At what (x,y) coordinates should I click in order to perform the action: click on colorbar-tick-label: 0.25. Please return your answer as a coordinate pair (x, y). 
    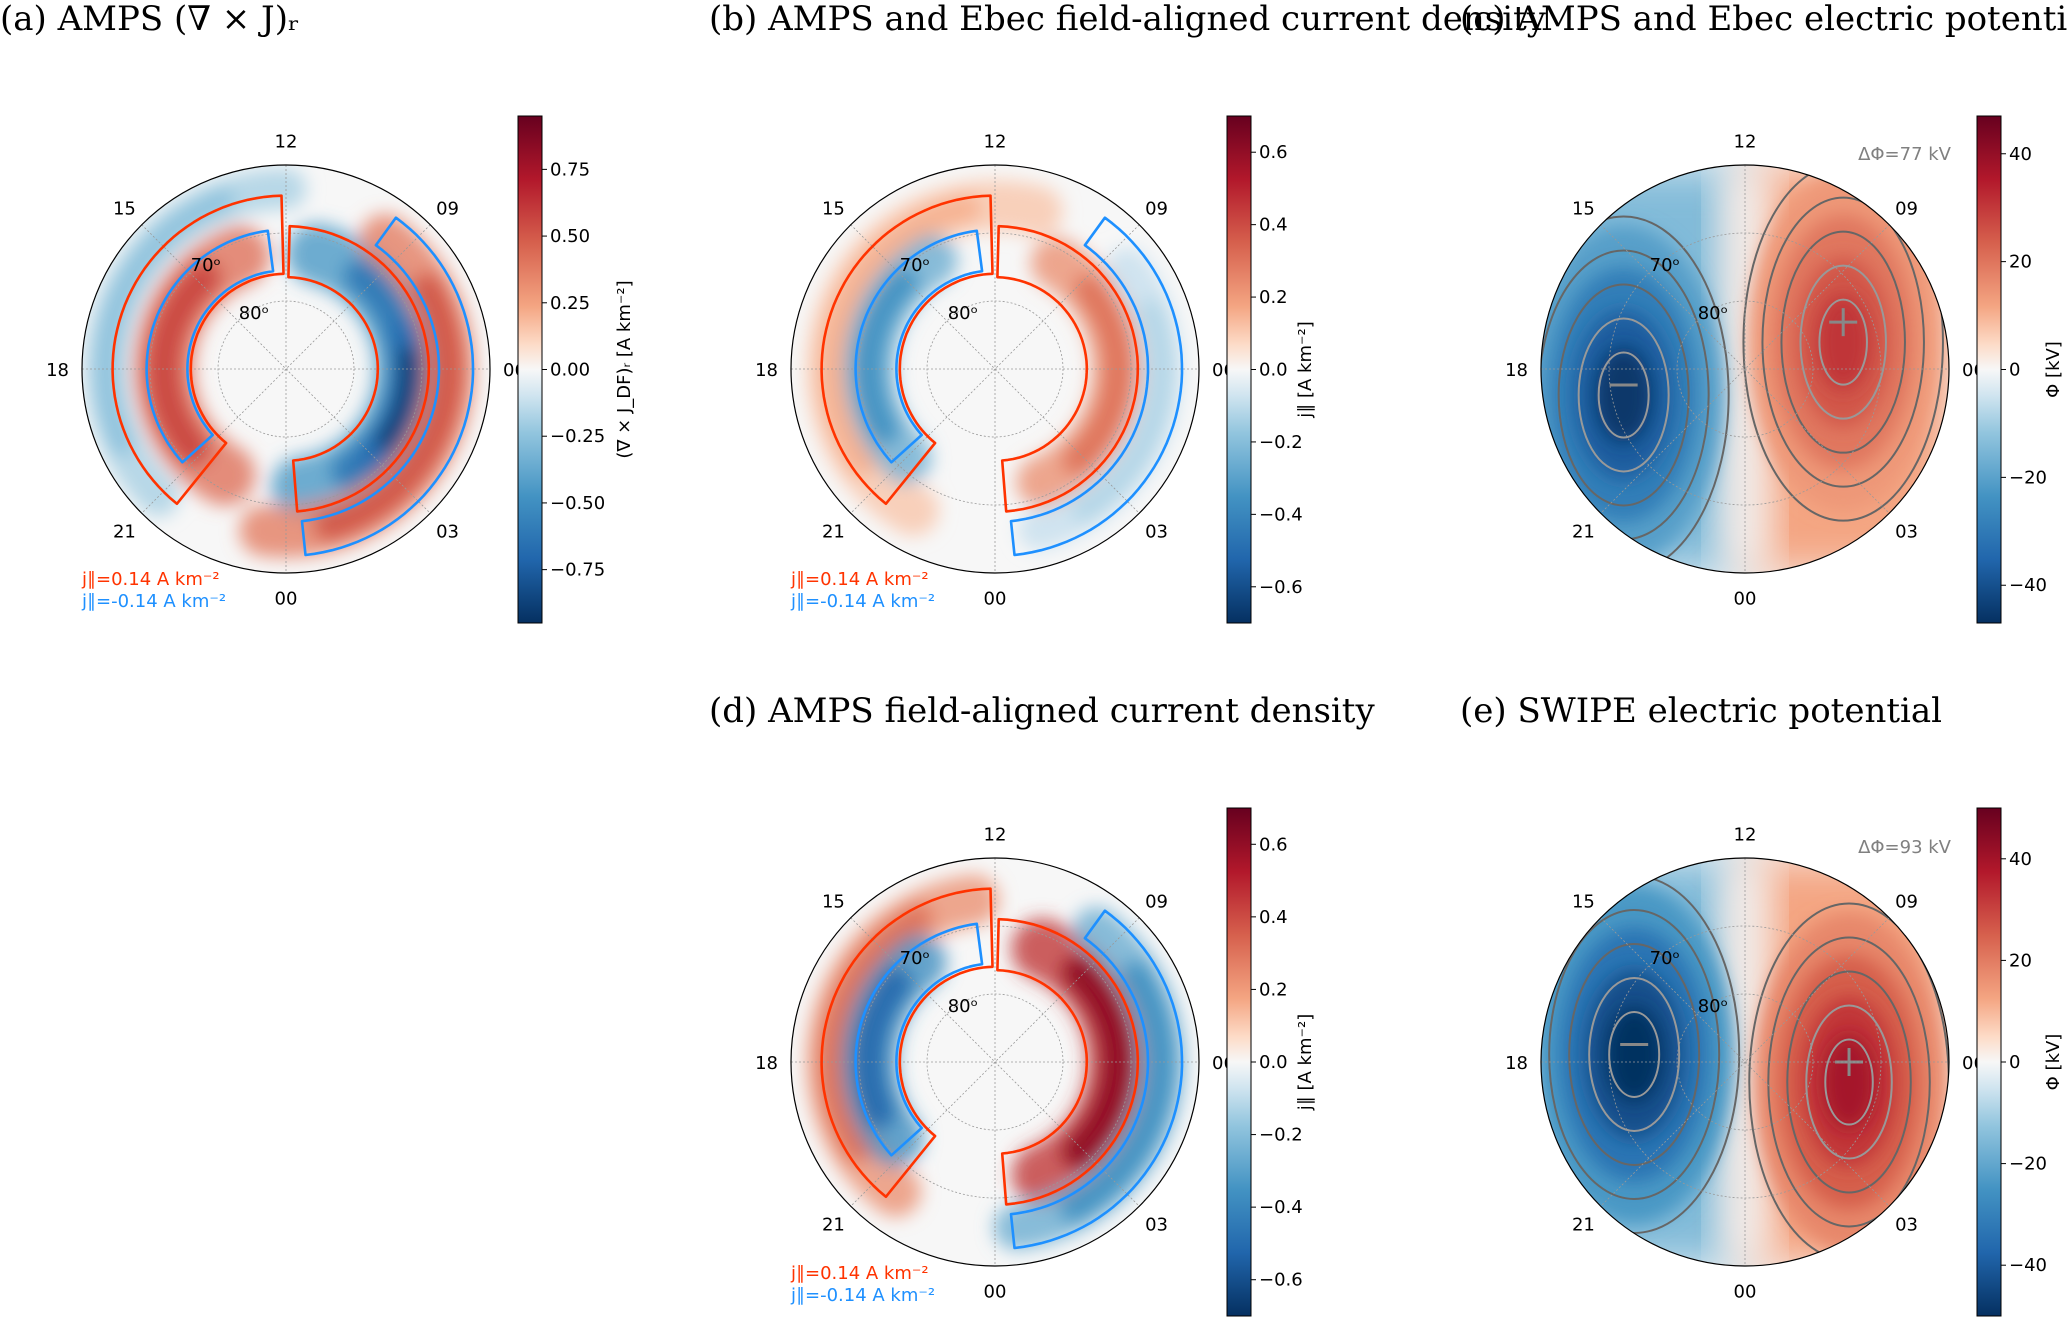
    Looking at the image, I should click on (570, 303).